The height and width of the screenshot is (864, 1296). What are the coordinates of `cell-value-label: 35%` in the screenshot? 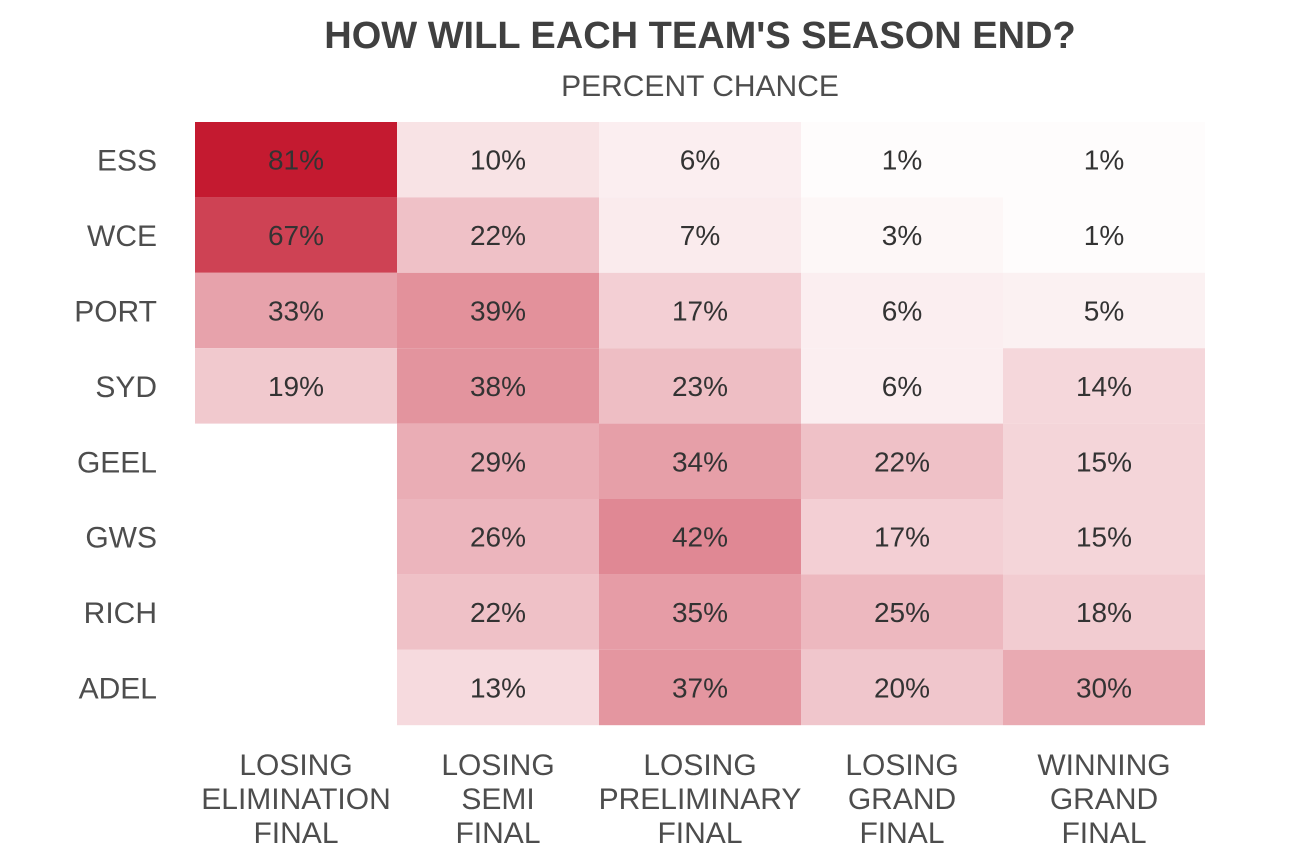 It's located at (700, 612).